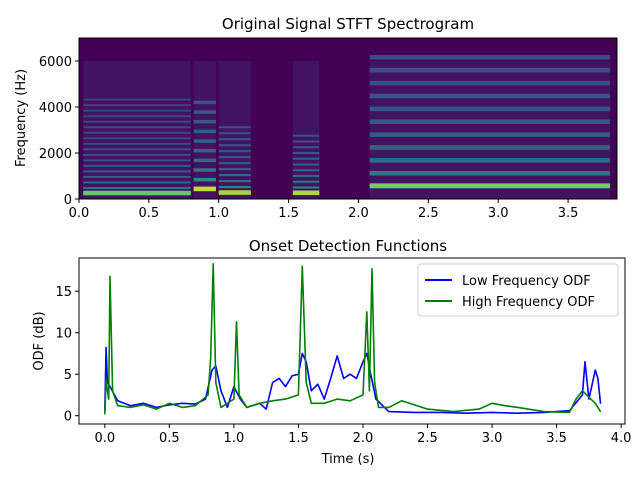  What do you see at coordinates (169, 438) in the screenshot?
I see `odf-x-tick-label: 0.5` at bounding box center [169, 438].